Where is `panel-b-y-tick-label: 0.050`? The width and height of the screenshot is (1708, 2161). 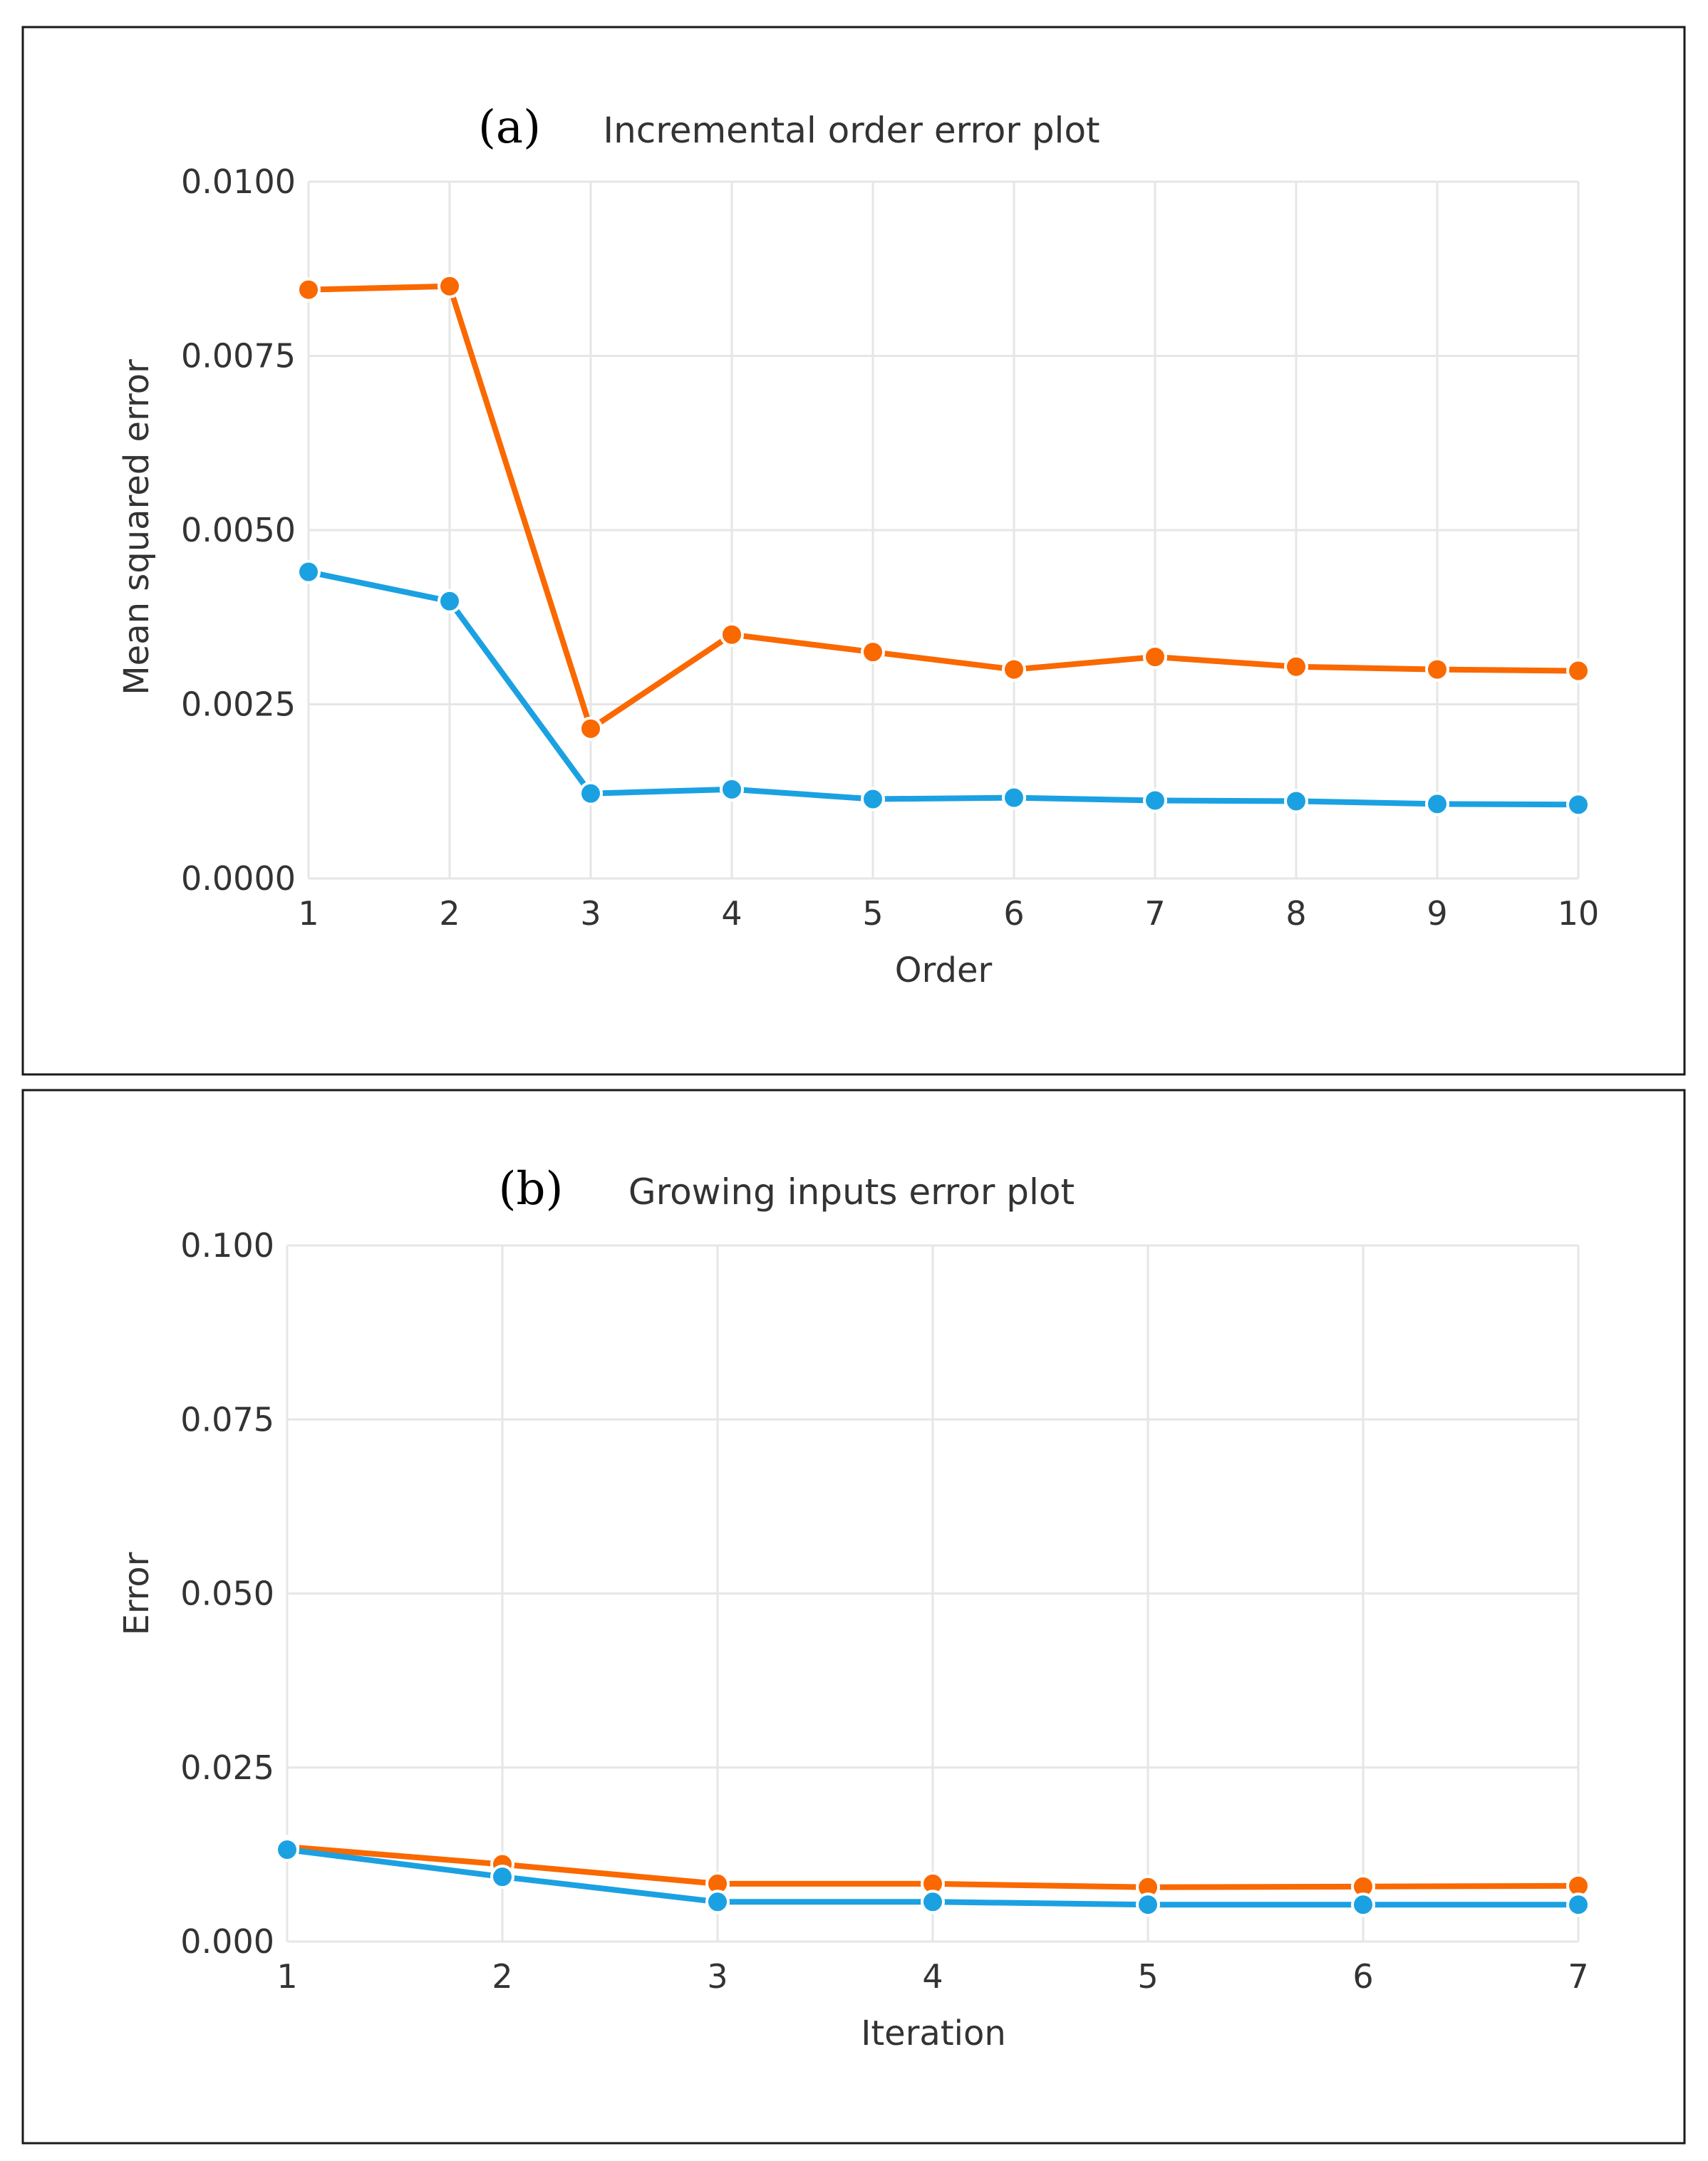
panel-b-y-tick-label: 0.050 is located at coordinates (227, 1594).